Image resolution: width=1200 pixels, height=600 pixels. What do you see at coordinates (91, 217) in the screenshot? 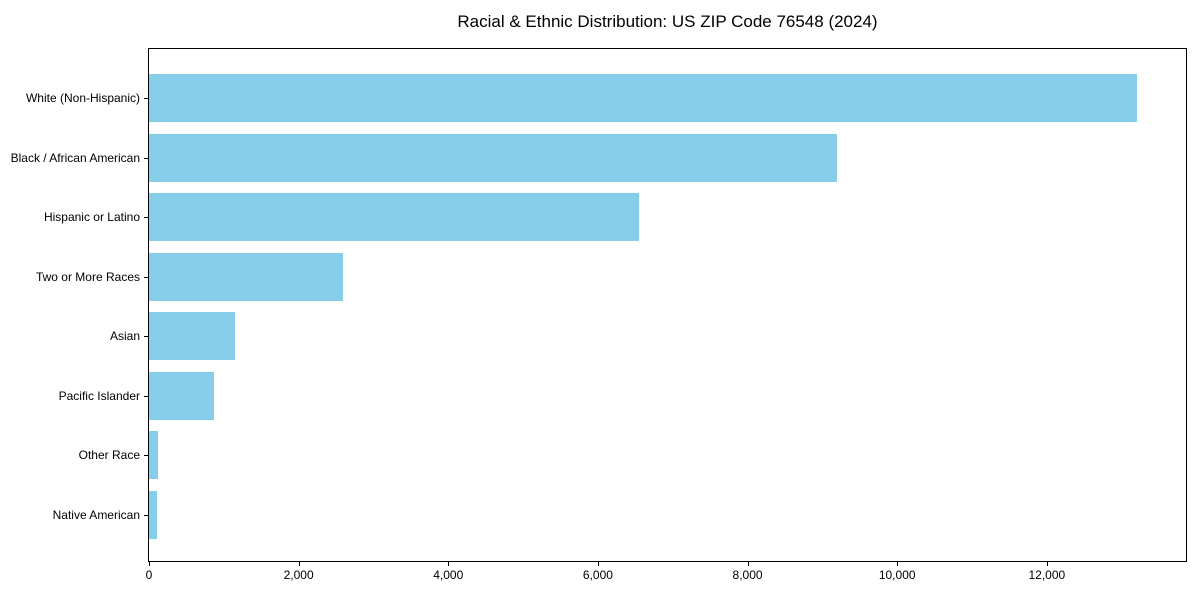
I see `y-tick-label-hispanic-or-latino: Hispanic or Latino` at bounding box center [91, 217].